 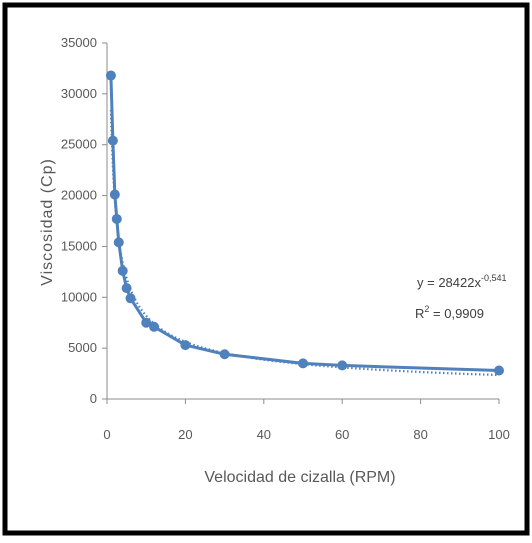 I want to click on x-tick-labels: 0 20 40 60 80 100, so click(x=306, y=434).